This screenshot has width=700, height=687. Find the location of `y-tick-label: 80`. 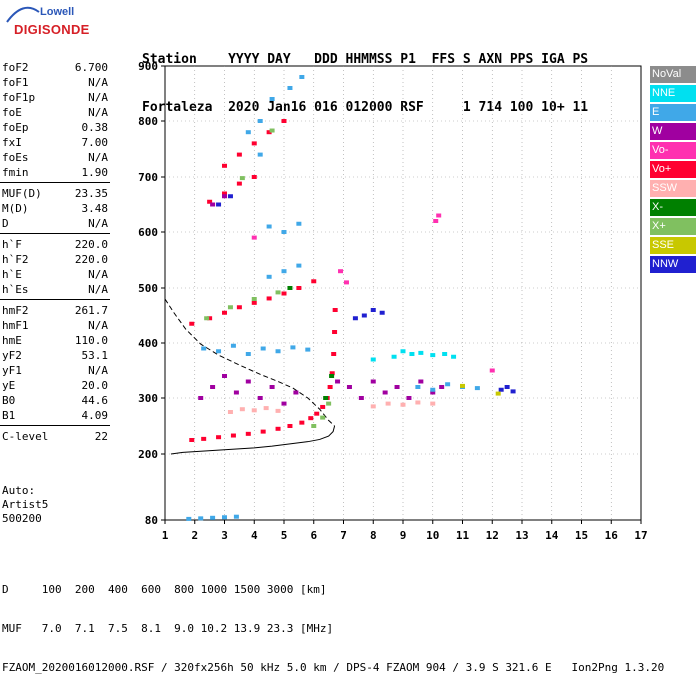

y-tick-label: 80 is located at coordinates (151, 520).